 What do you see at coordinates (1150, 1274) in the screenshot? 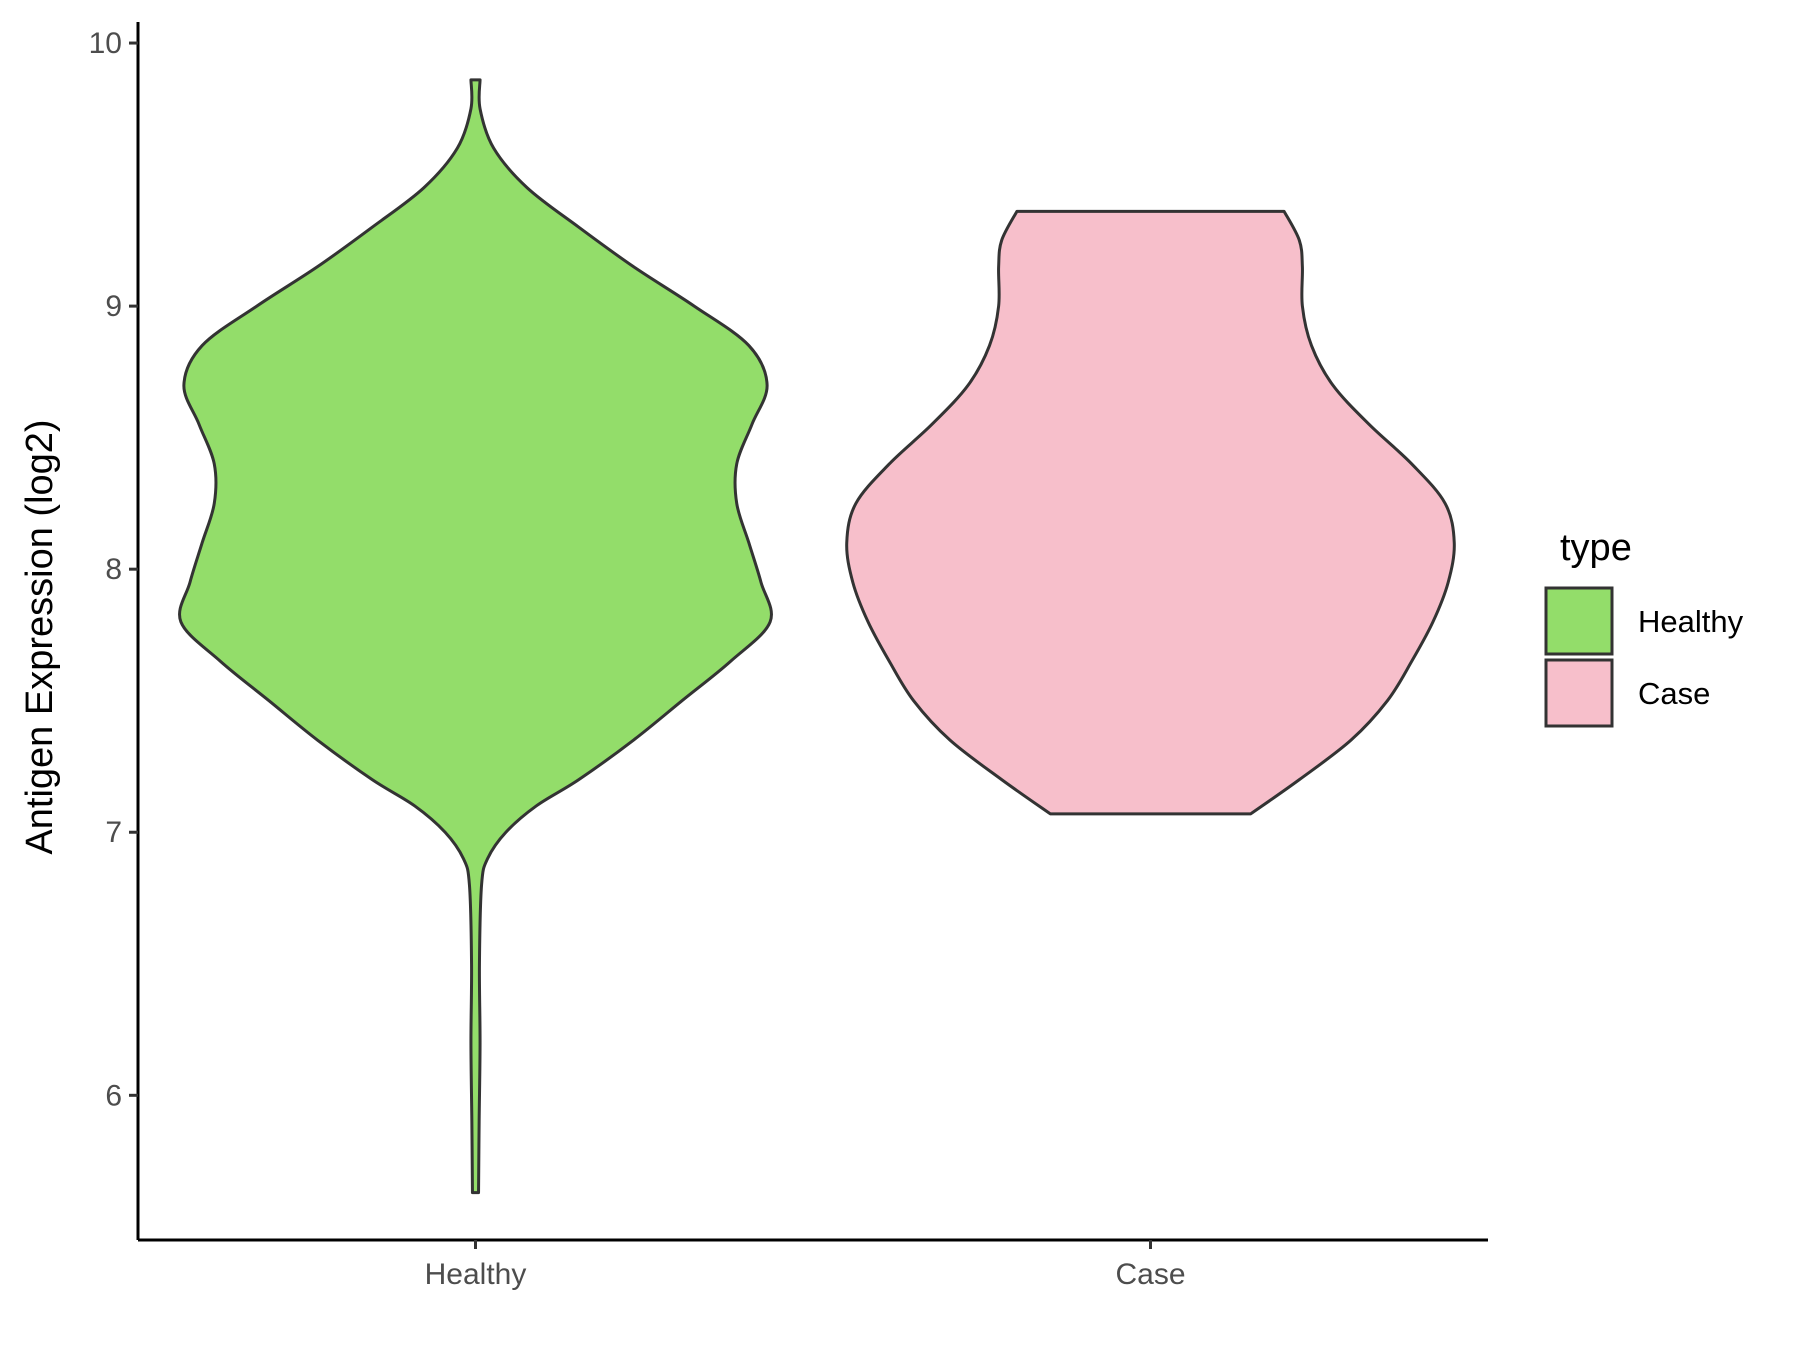
I see `x-tick-label: Case` at bounding box center [1150, 1274].